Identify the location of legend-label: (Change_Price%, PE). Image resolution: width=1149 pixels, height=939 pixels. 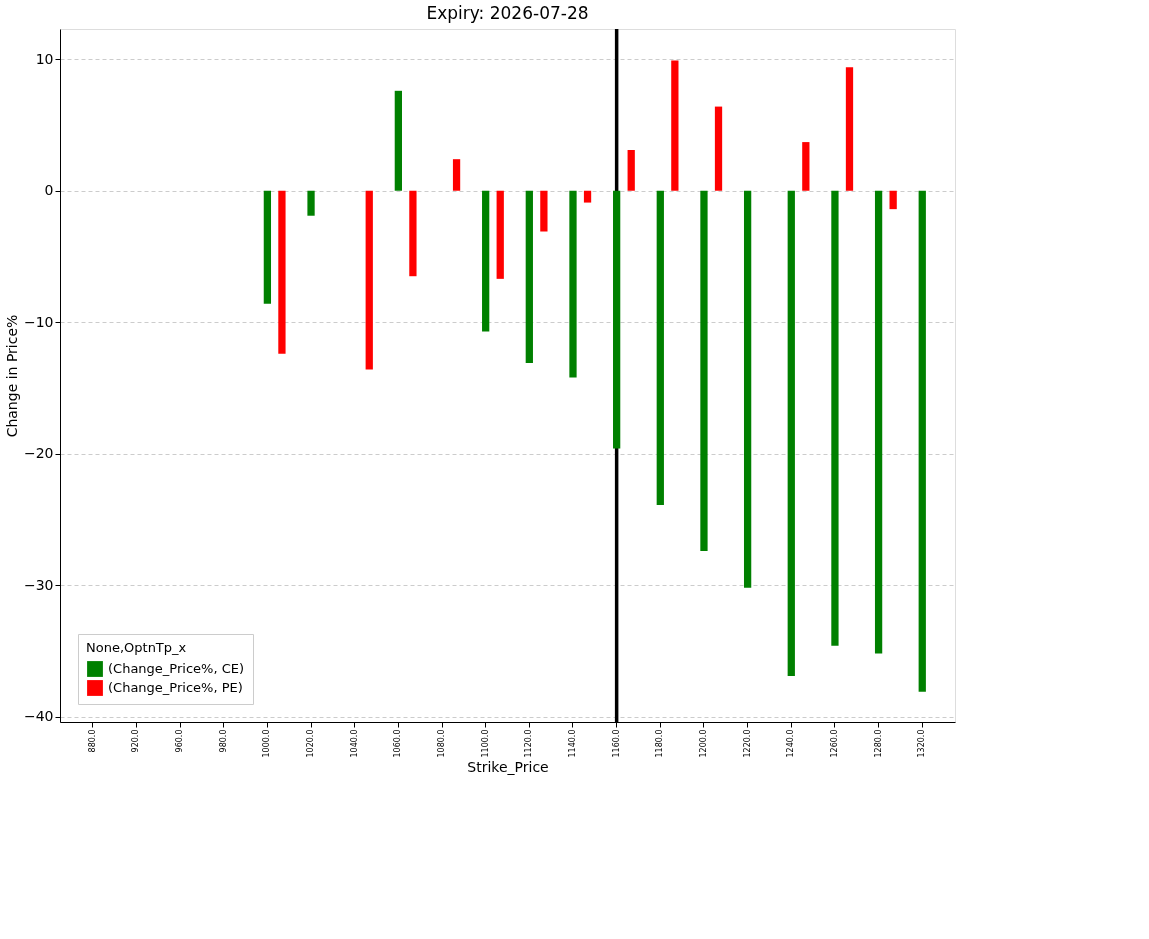
(175, 687).